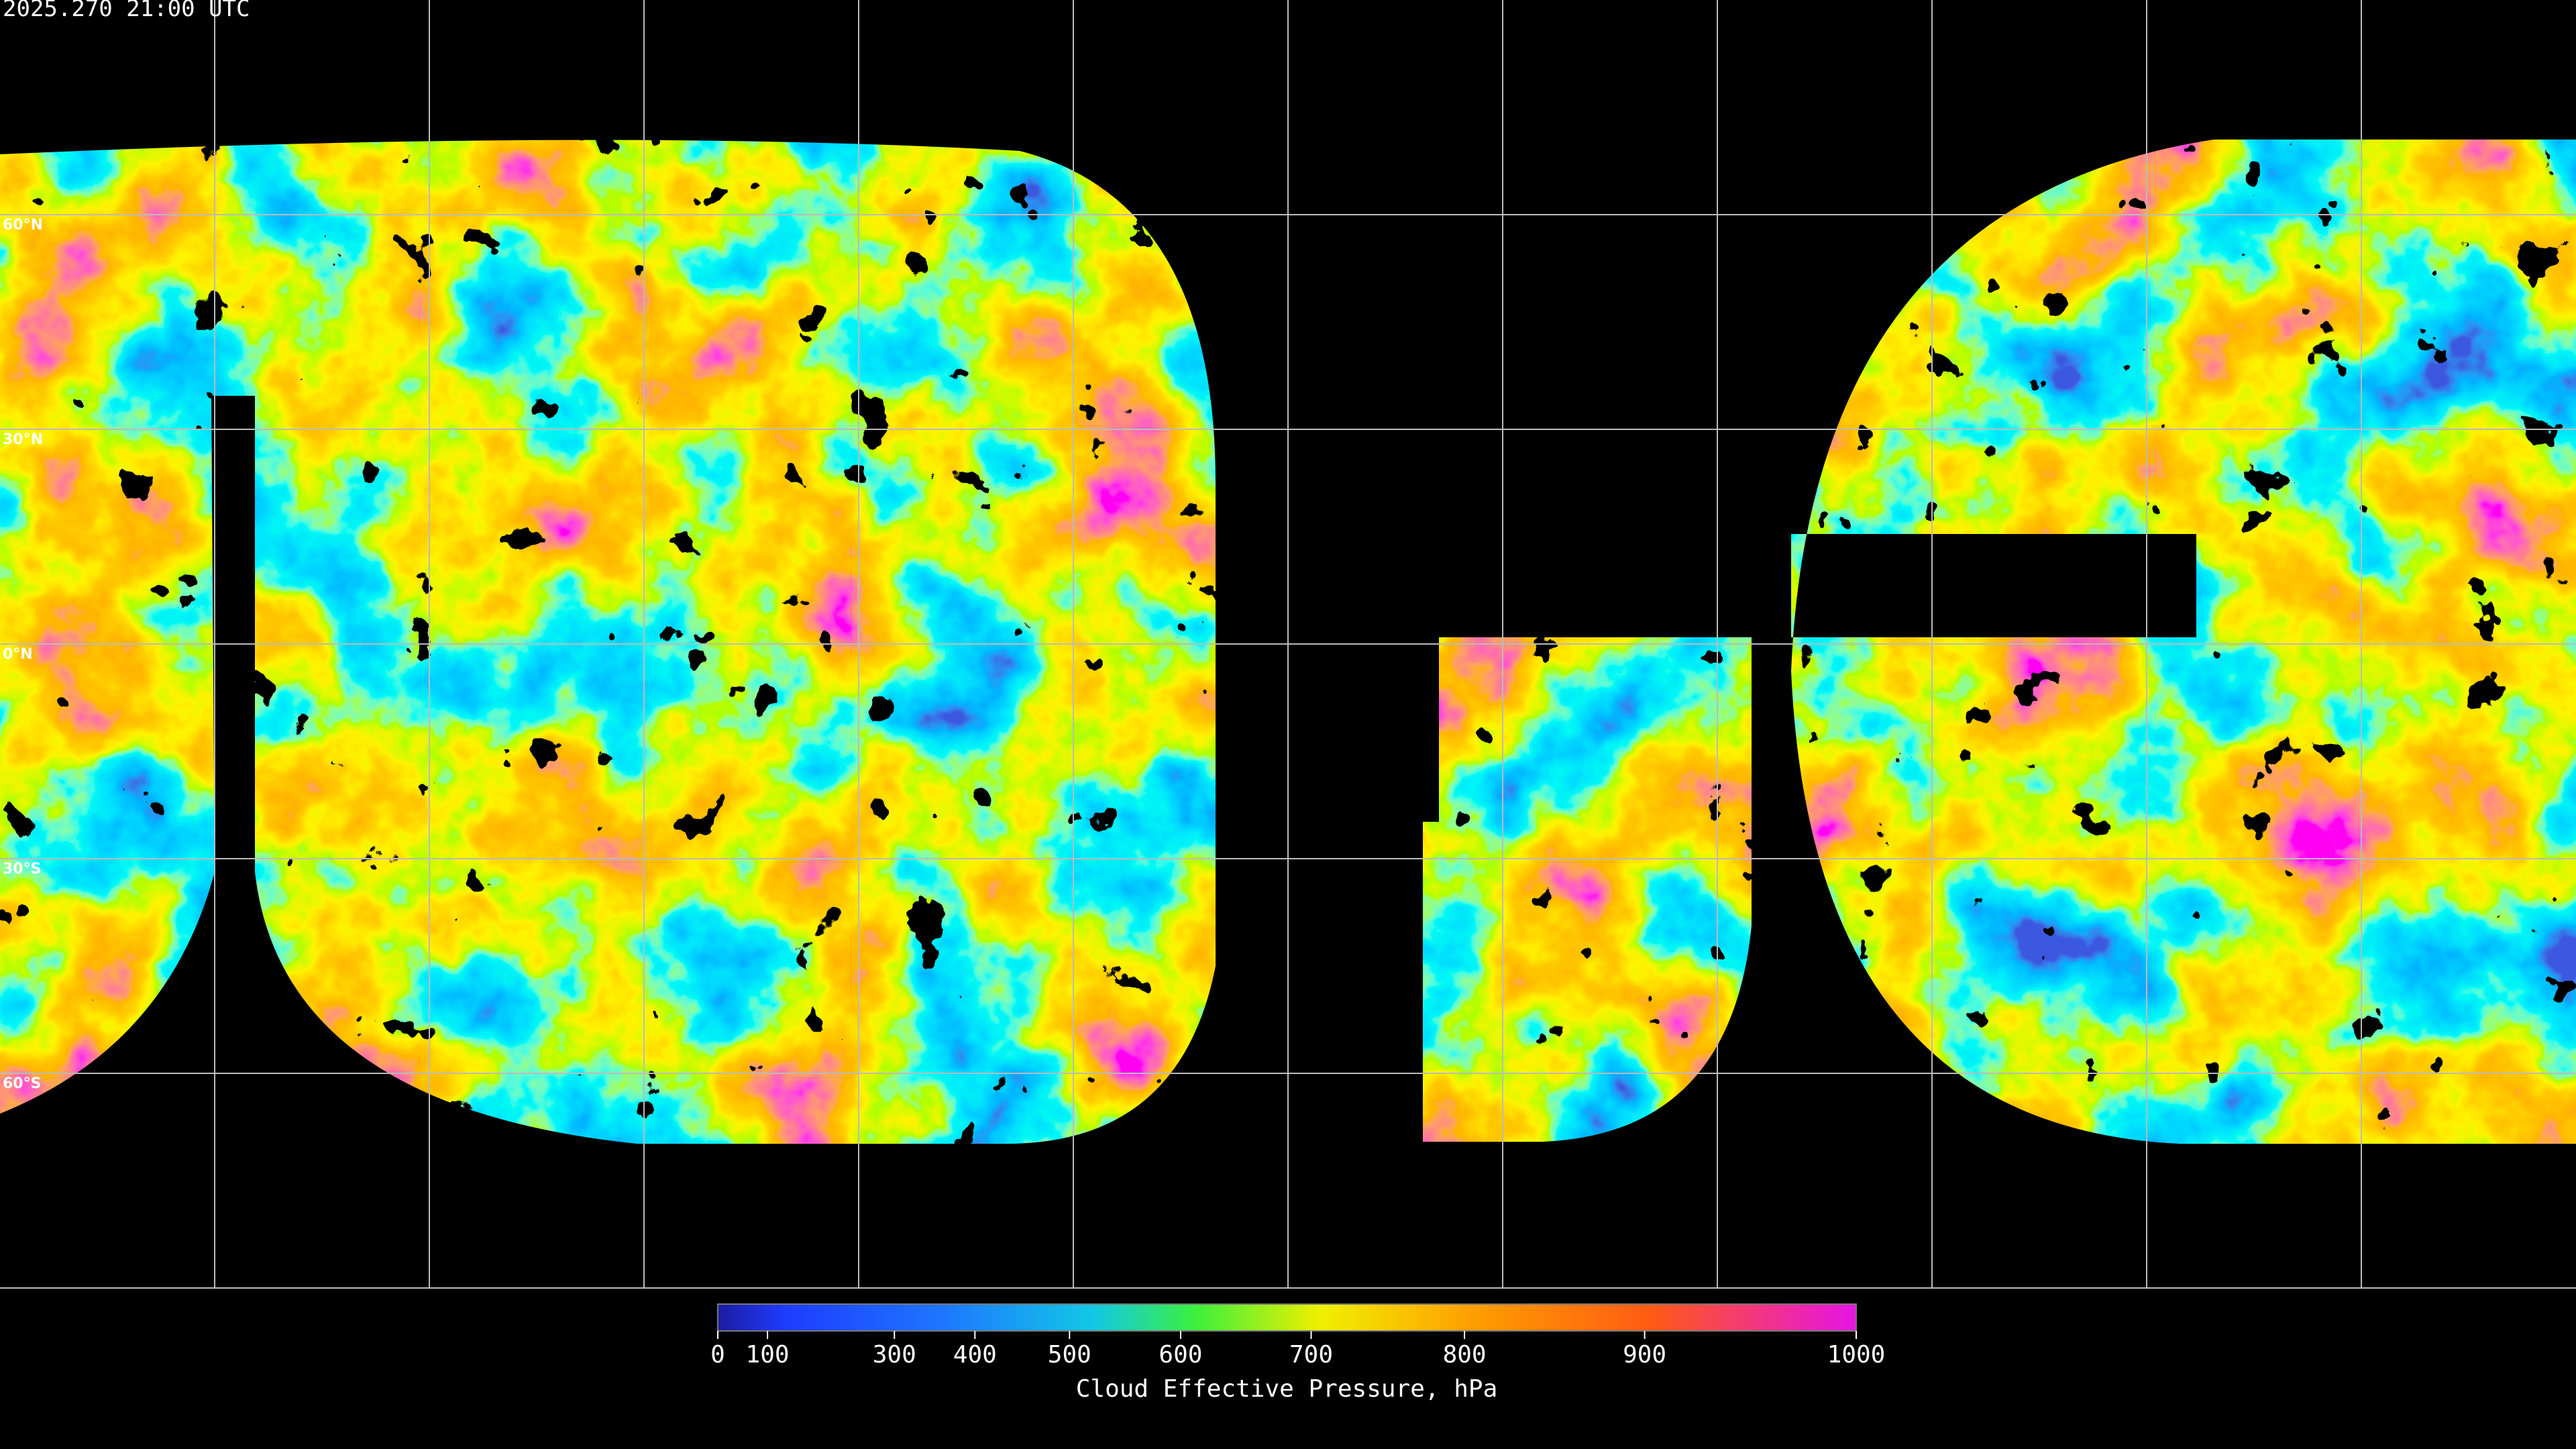 The width and height of the screenshot is (2576, 1449). Describe the element at coordinates (23, 439) in the screenshot. I see `latitude-label: 30°N` at that location.